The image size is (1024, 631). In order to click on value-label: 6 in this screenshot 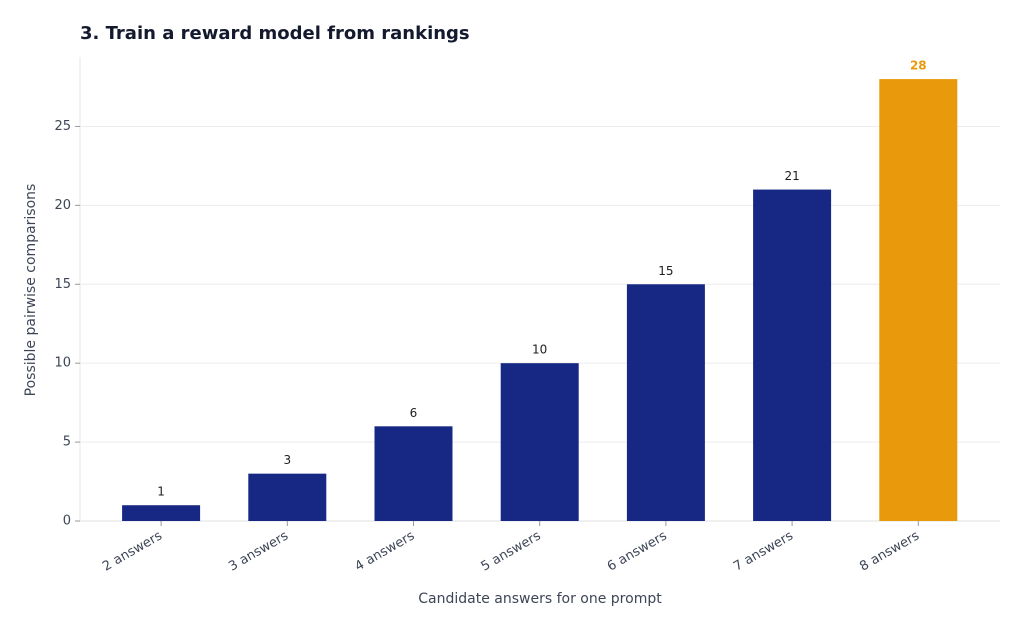, I will do `click(414, 413)`.